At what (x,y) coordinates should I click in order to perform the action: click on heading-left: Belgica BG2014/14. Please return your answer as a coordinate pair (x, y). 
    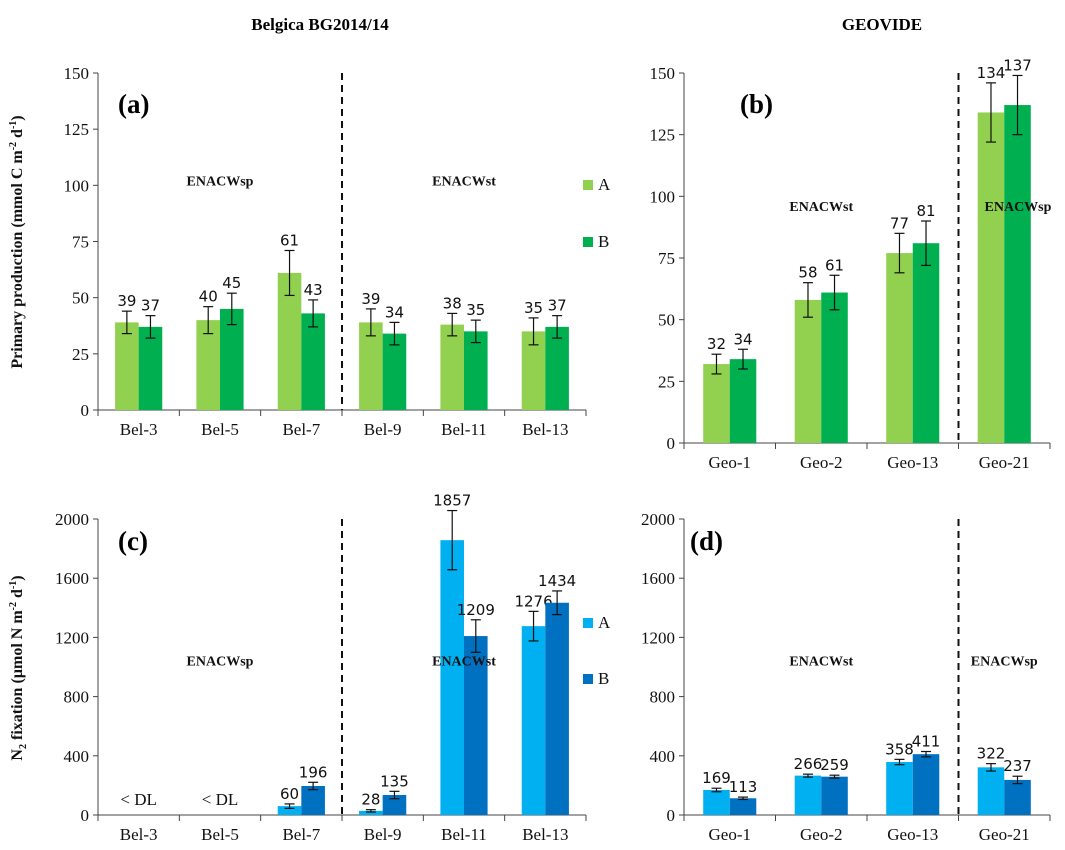
    Looking at the image, I should click on (320, 24).